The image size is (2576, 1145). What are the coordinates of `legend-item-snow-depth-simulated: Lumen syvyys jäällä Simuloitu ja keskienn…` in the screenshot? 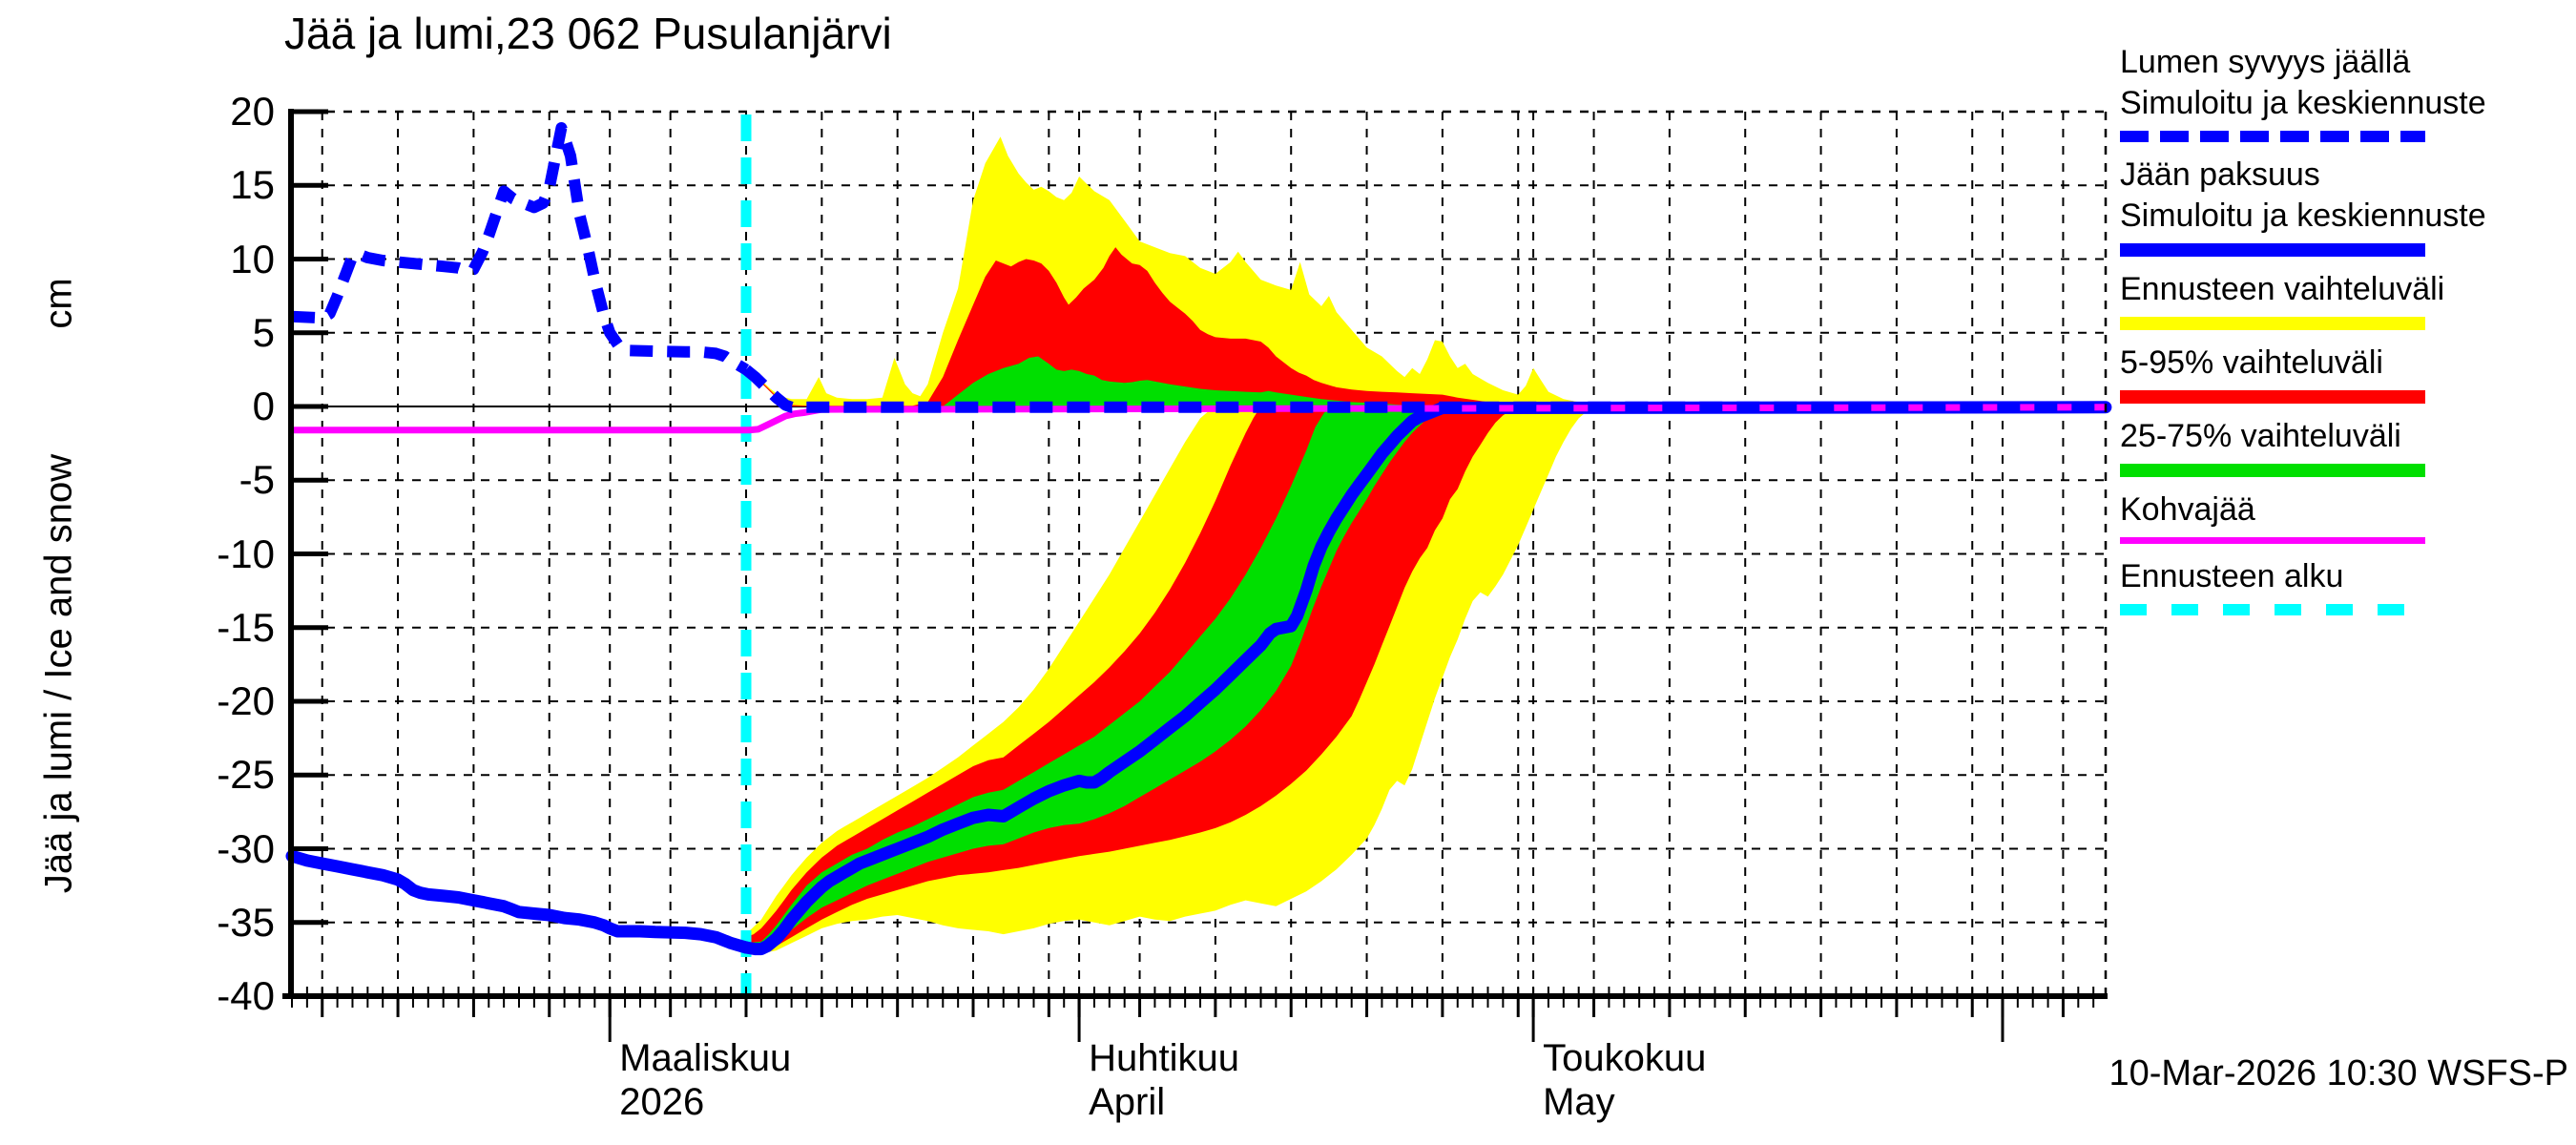 It's located at (2344, 92).